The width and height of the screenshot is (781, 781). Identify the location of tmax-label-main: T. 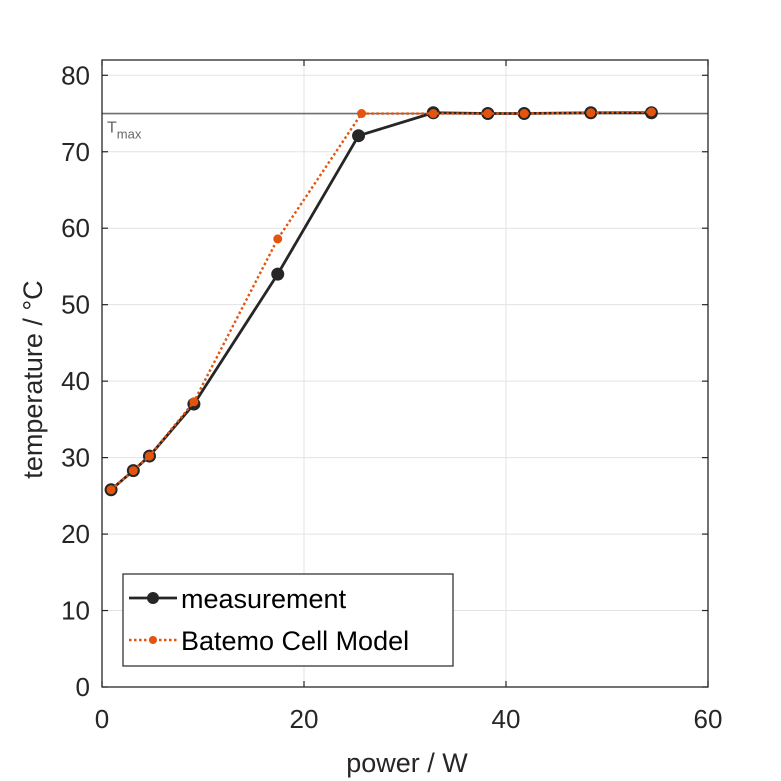
(112, 128).